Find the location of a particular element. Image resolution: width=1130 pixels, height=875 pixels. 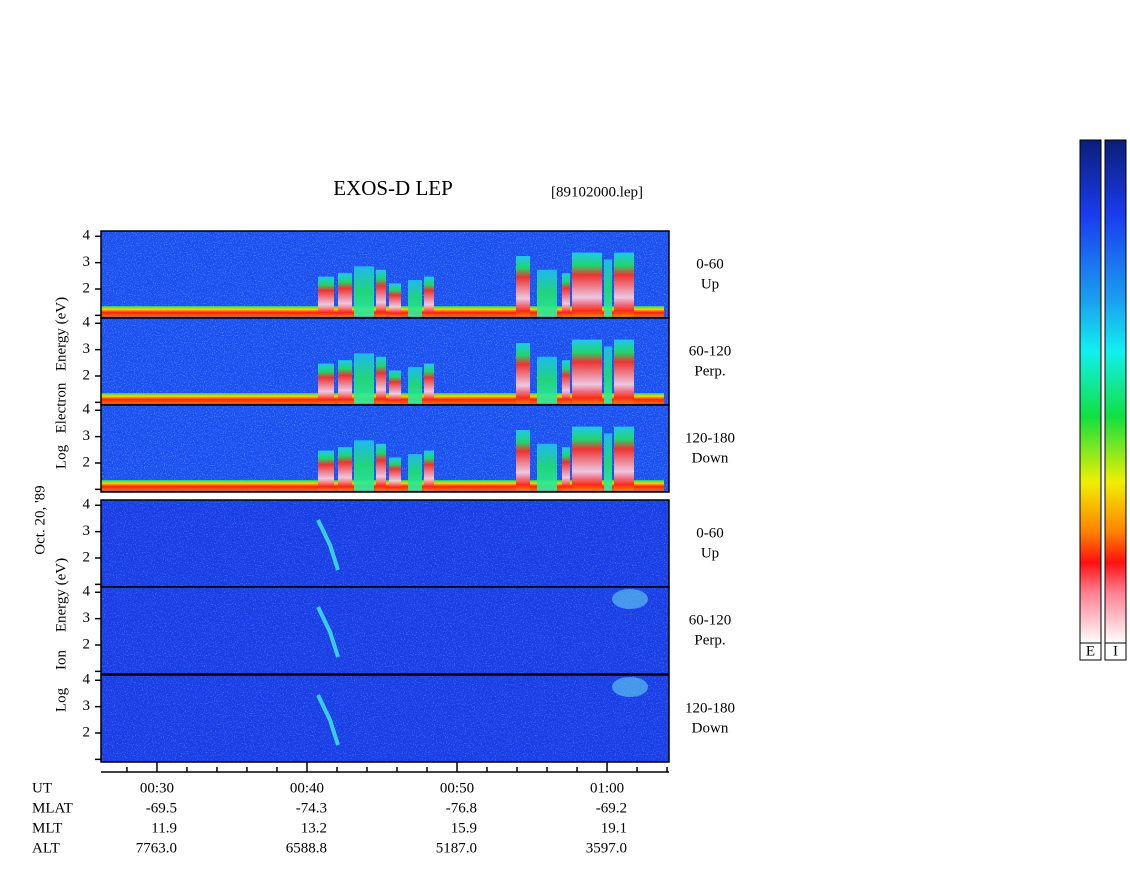

orbit-value: 5187.0 is located at coordinates (456, 848).